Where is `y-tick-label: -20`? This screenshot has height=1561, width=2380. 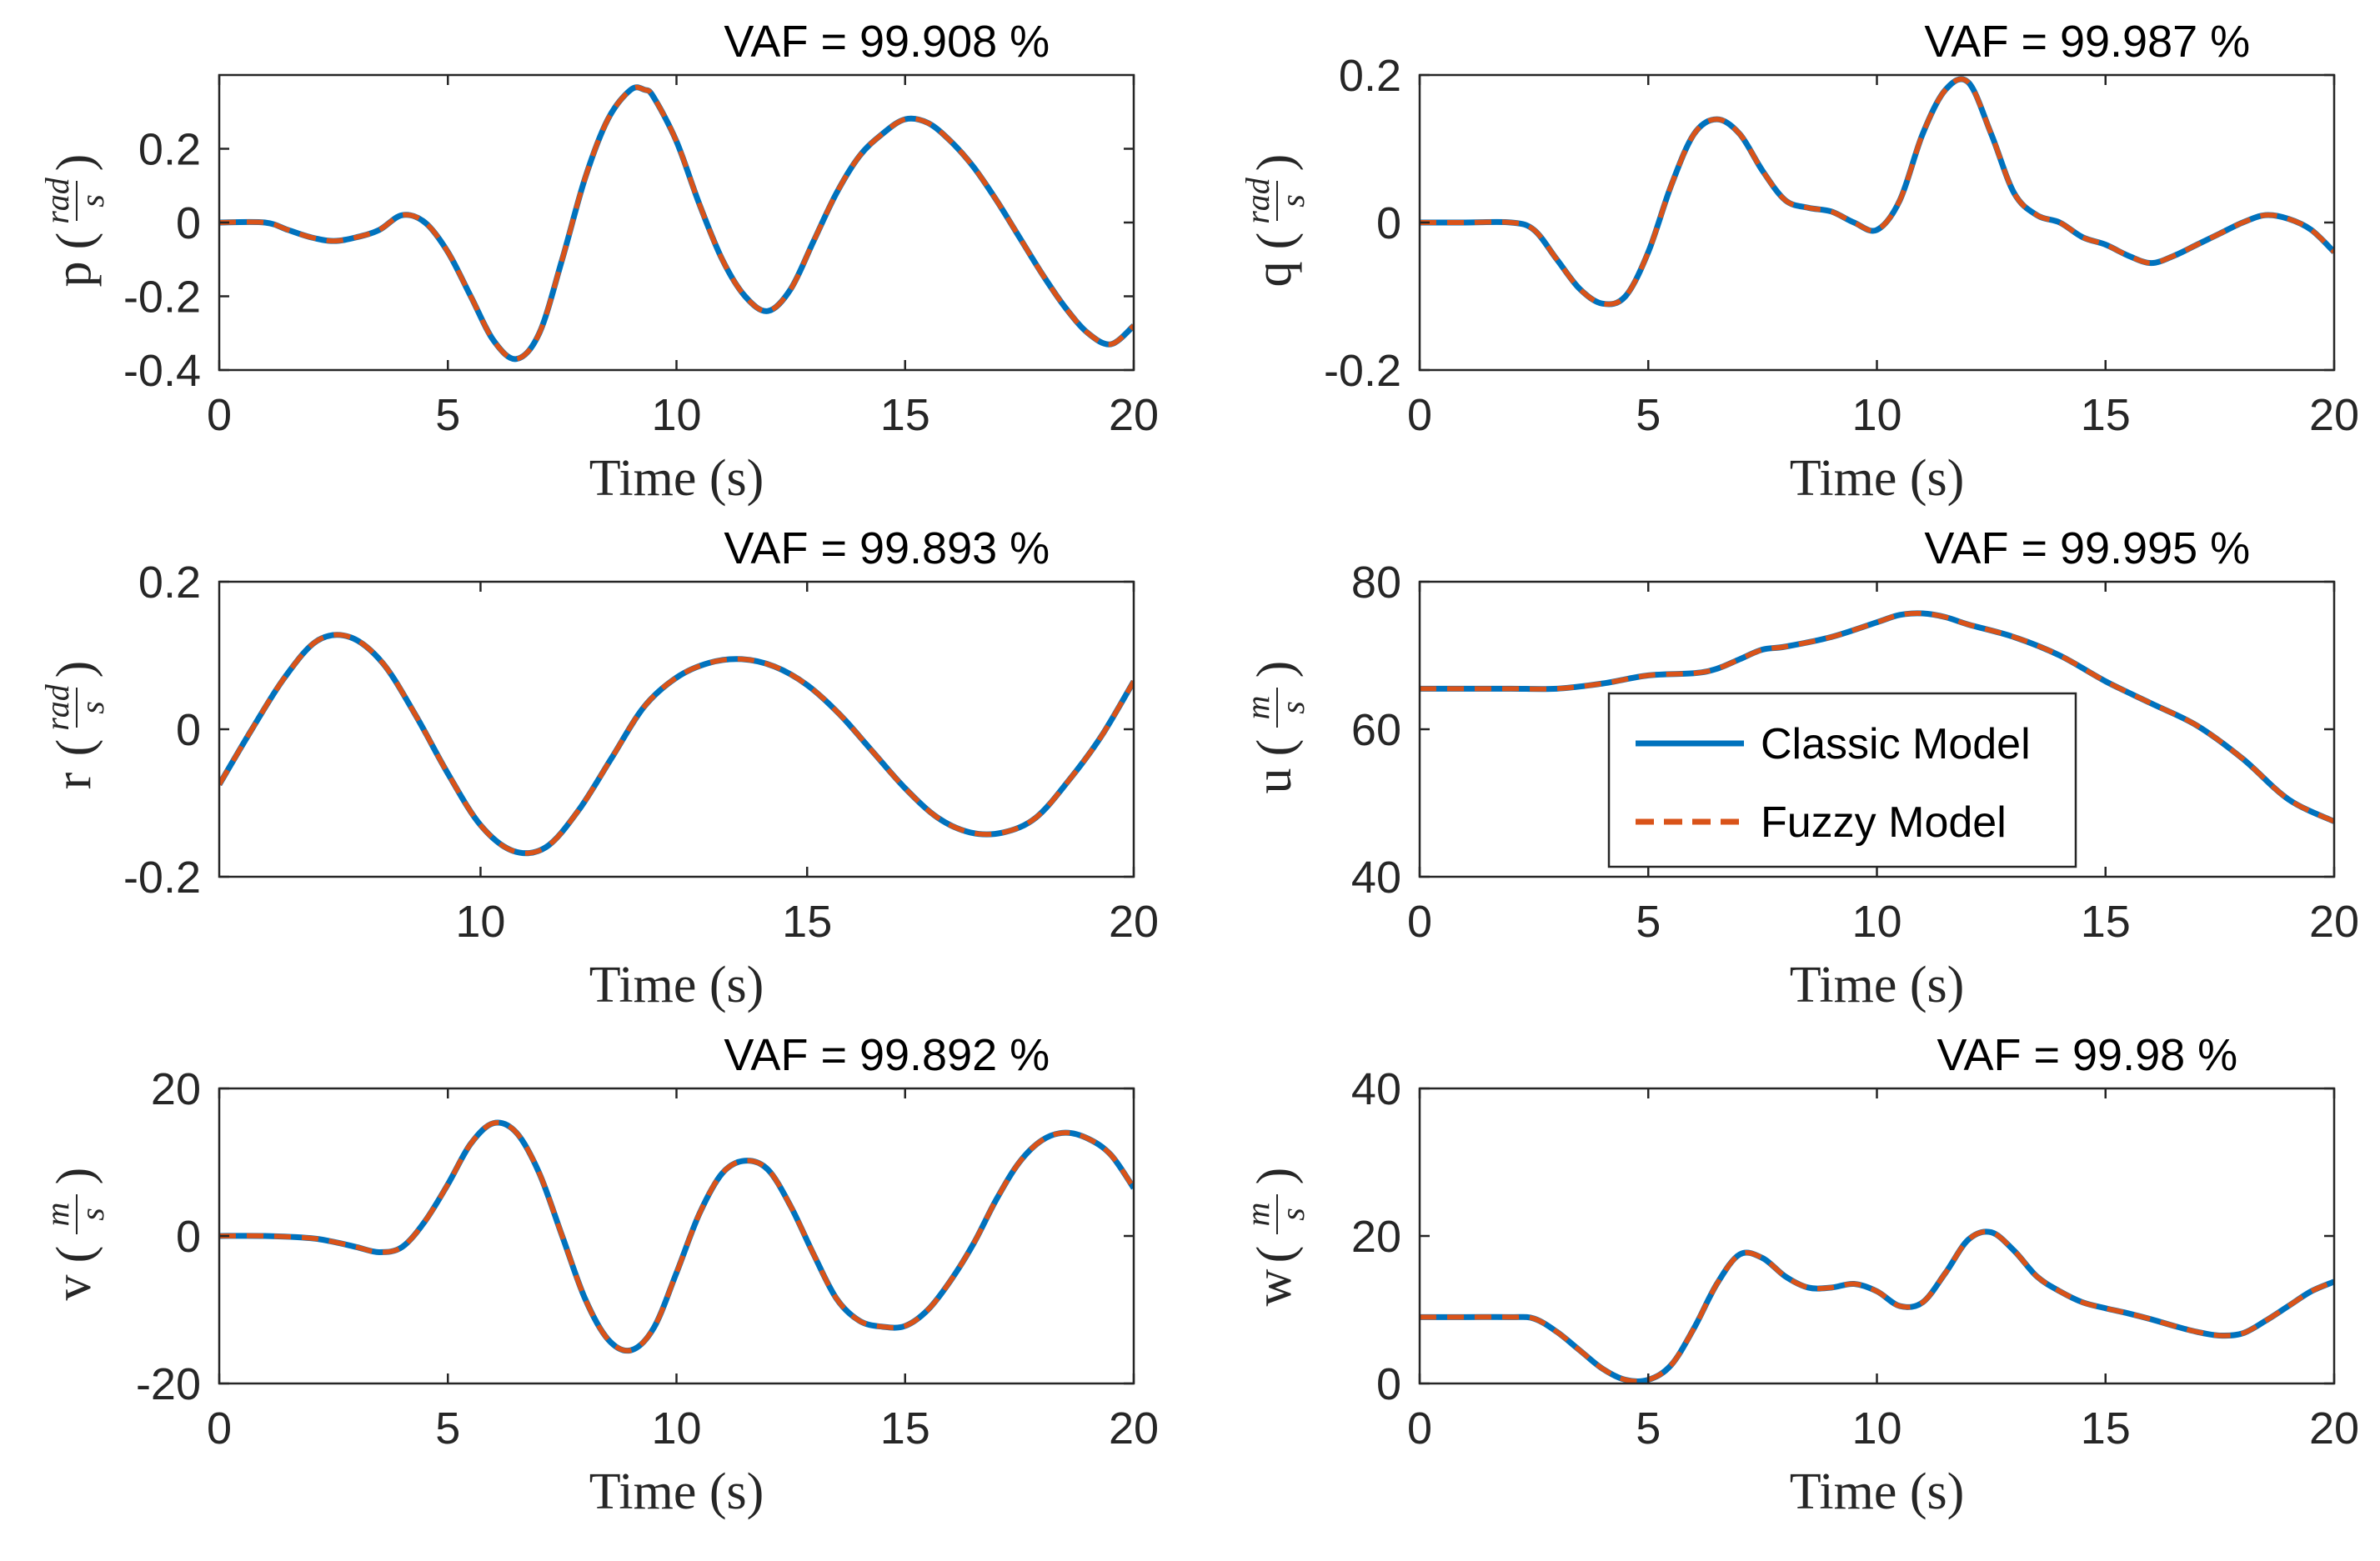
y-tick-label: -20 is located at coordinates (168, 1384).